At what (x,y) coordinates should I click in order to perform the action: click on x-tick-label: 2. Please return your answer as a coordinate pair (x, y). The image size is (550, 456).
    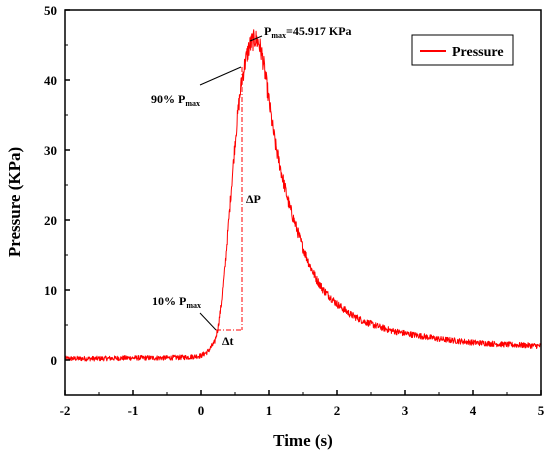
    Looking at the image, I should click on (337, 410).